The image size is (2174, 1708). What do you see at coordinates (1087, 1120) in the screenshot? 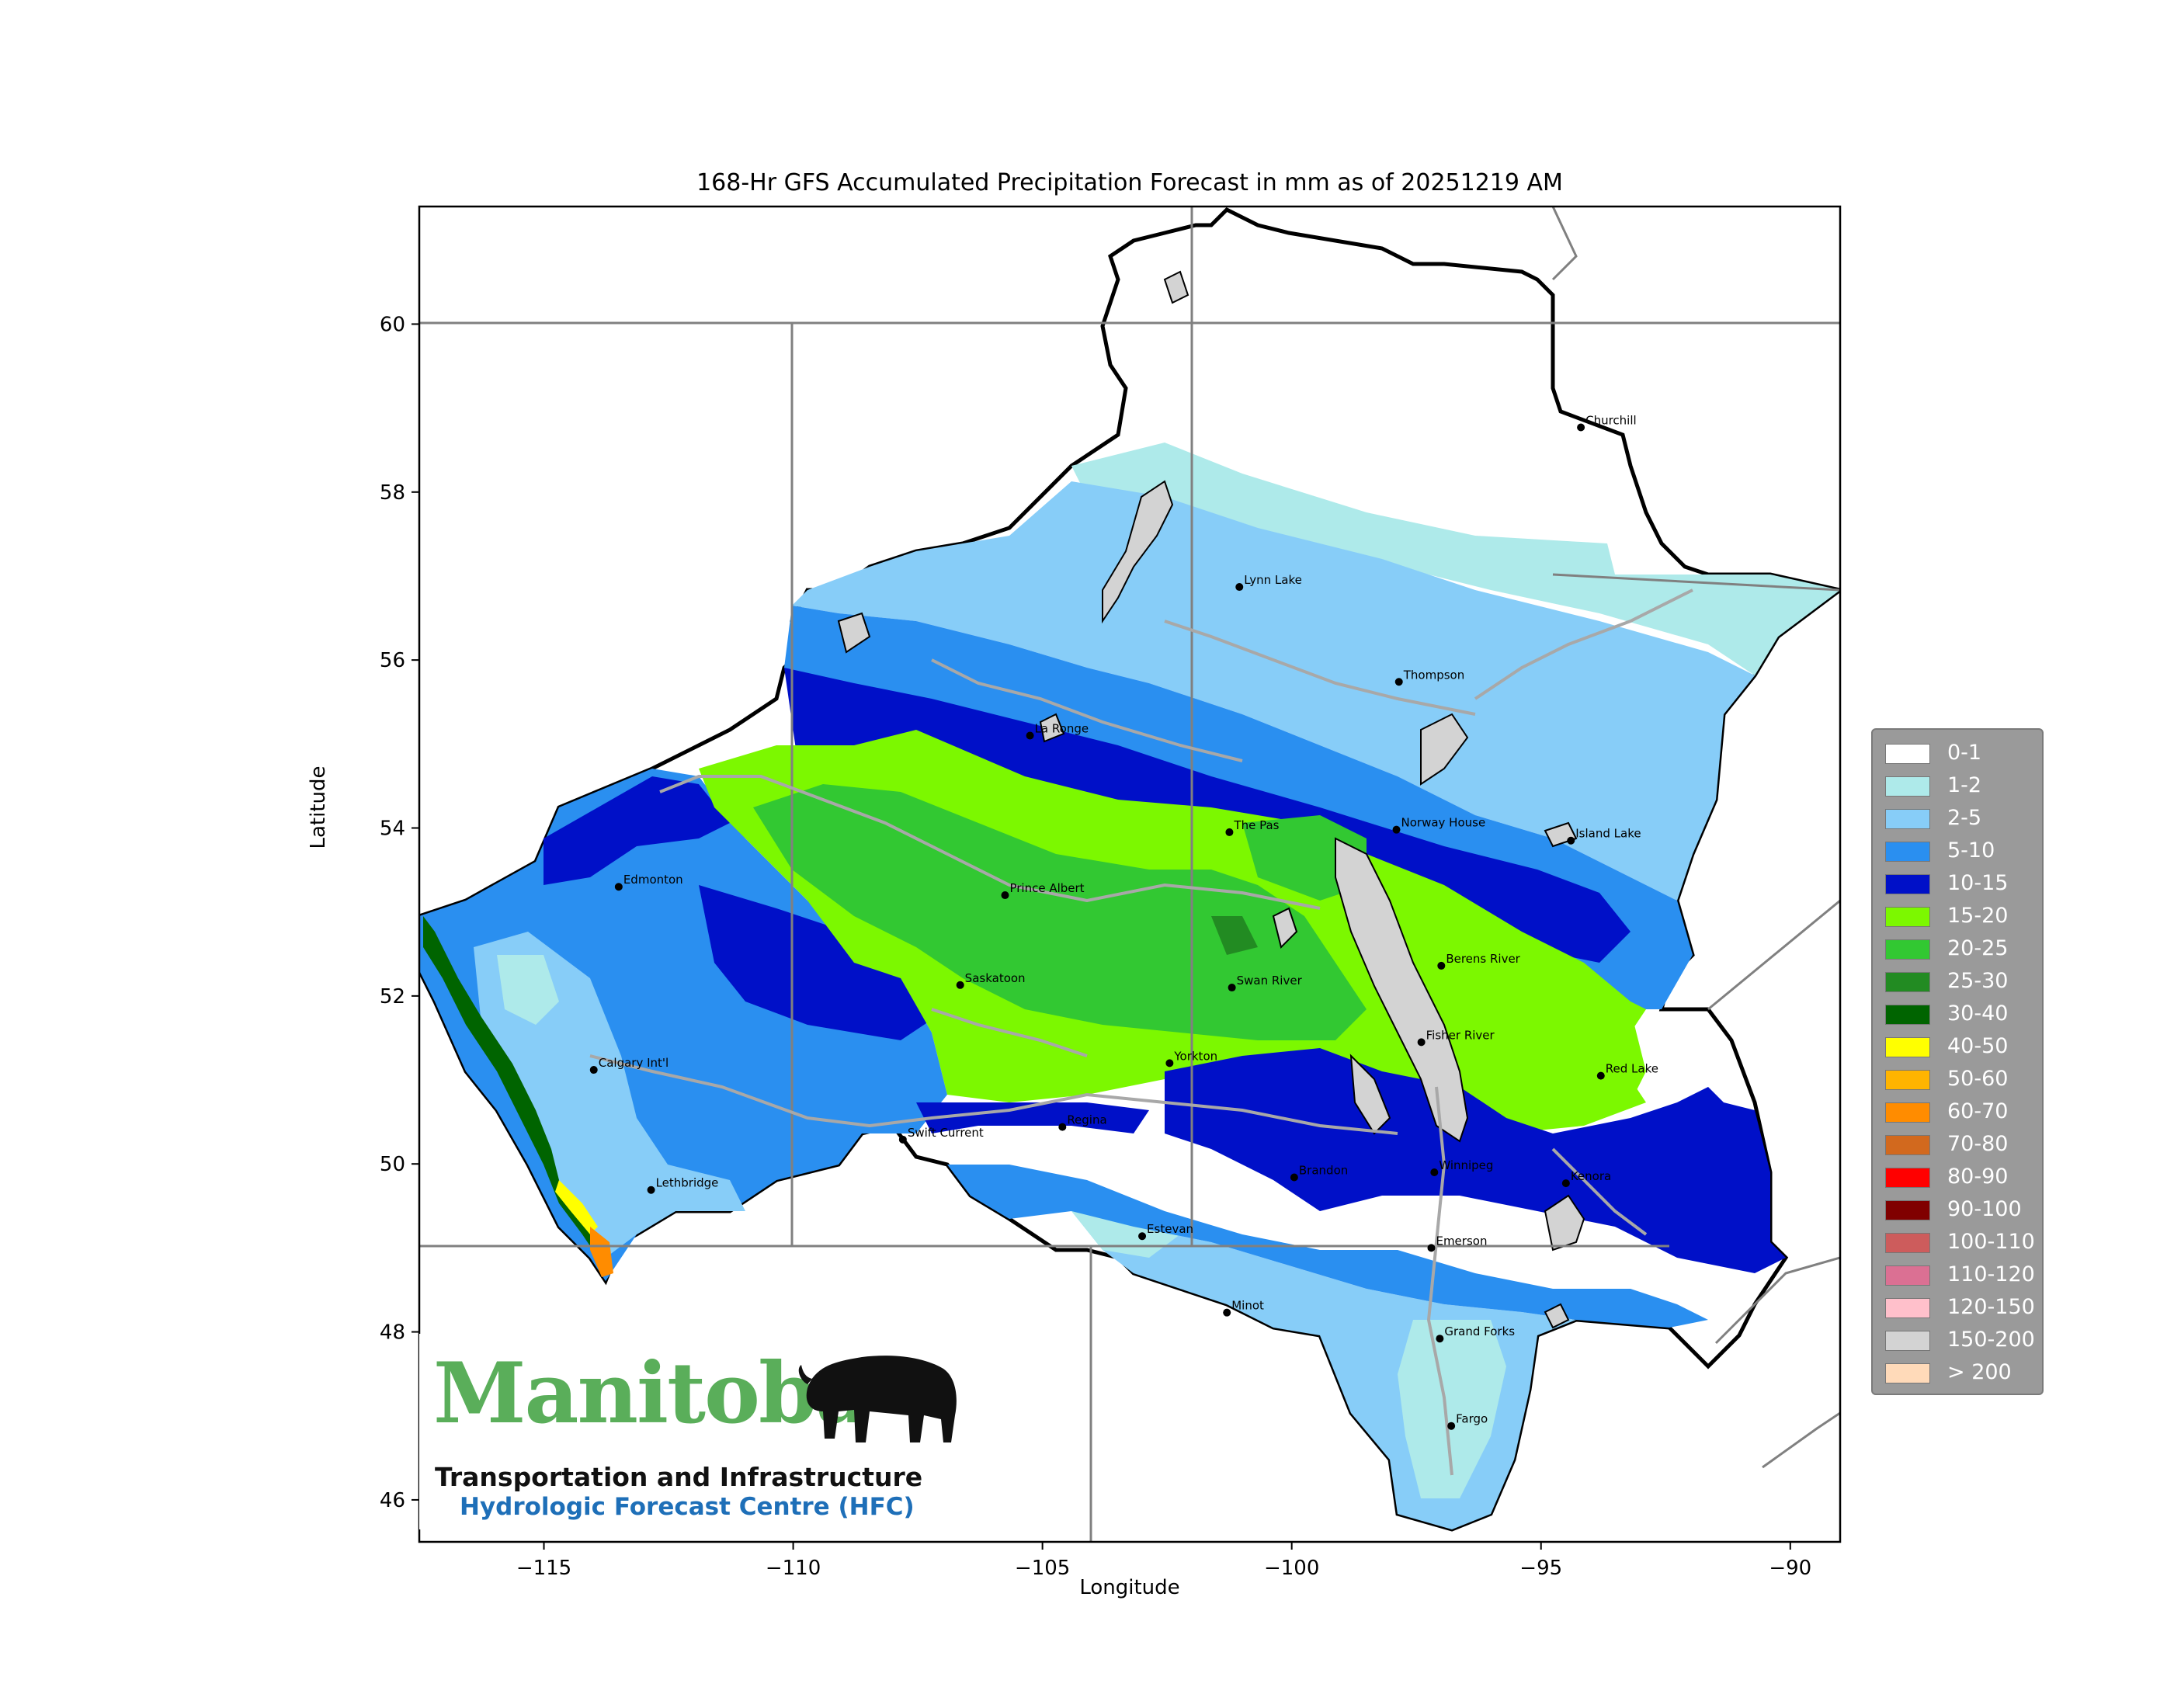
I see `city-label: Regina` at bounding box center [1087, 1120].